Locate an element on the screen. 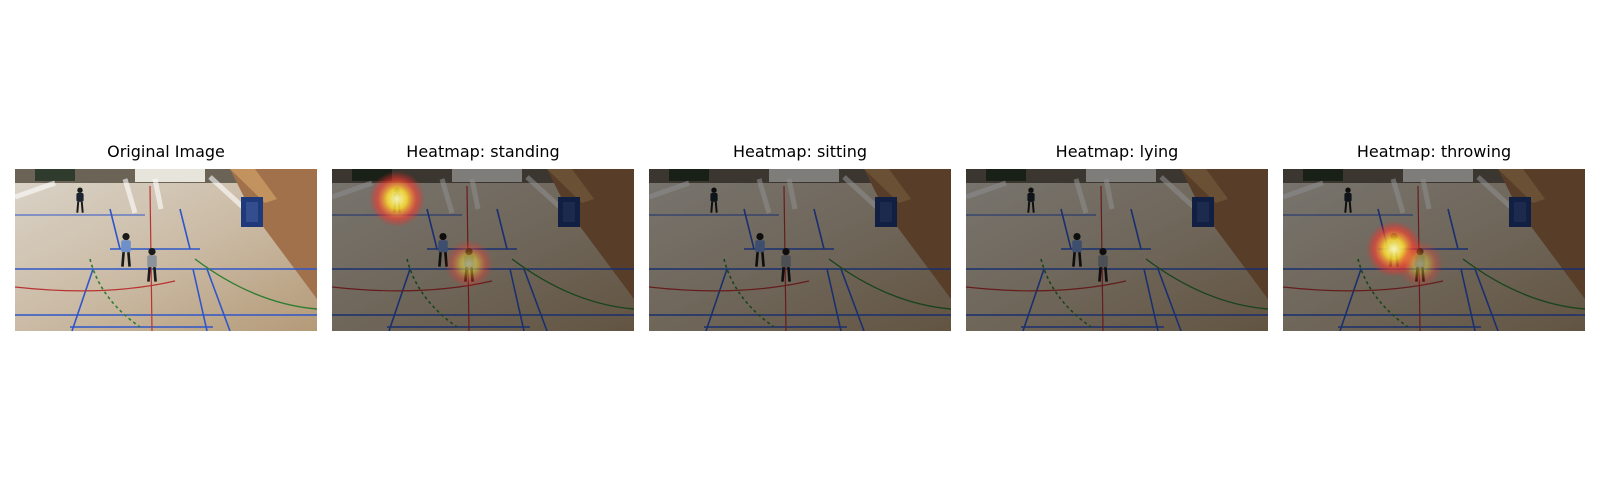  gym-photo is located at coordinates (166, 250).